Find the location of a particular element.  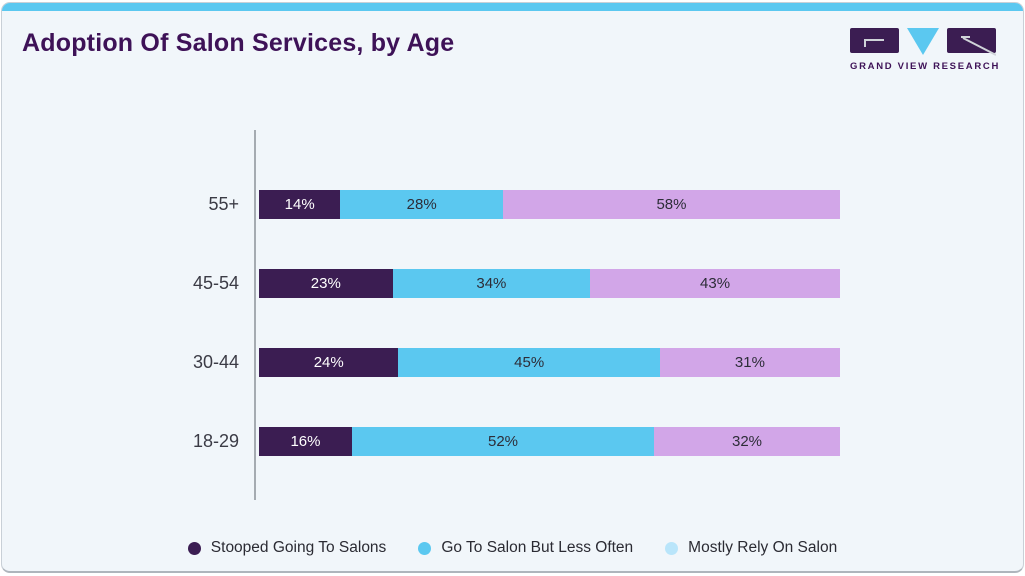

y-axis-line is located at coordinates (255, 315).